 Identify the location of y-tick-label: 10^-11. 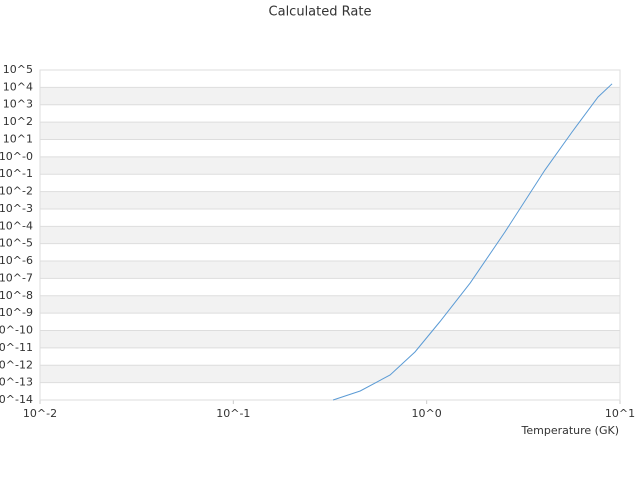
(16, 347).